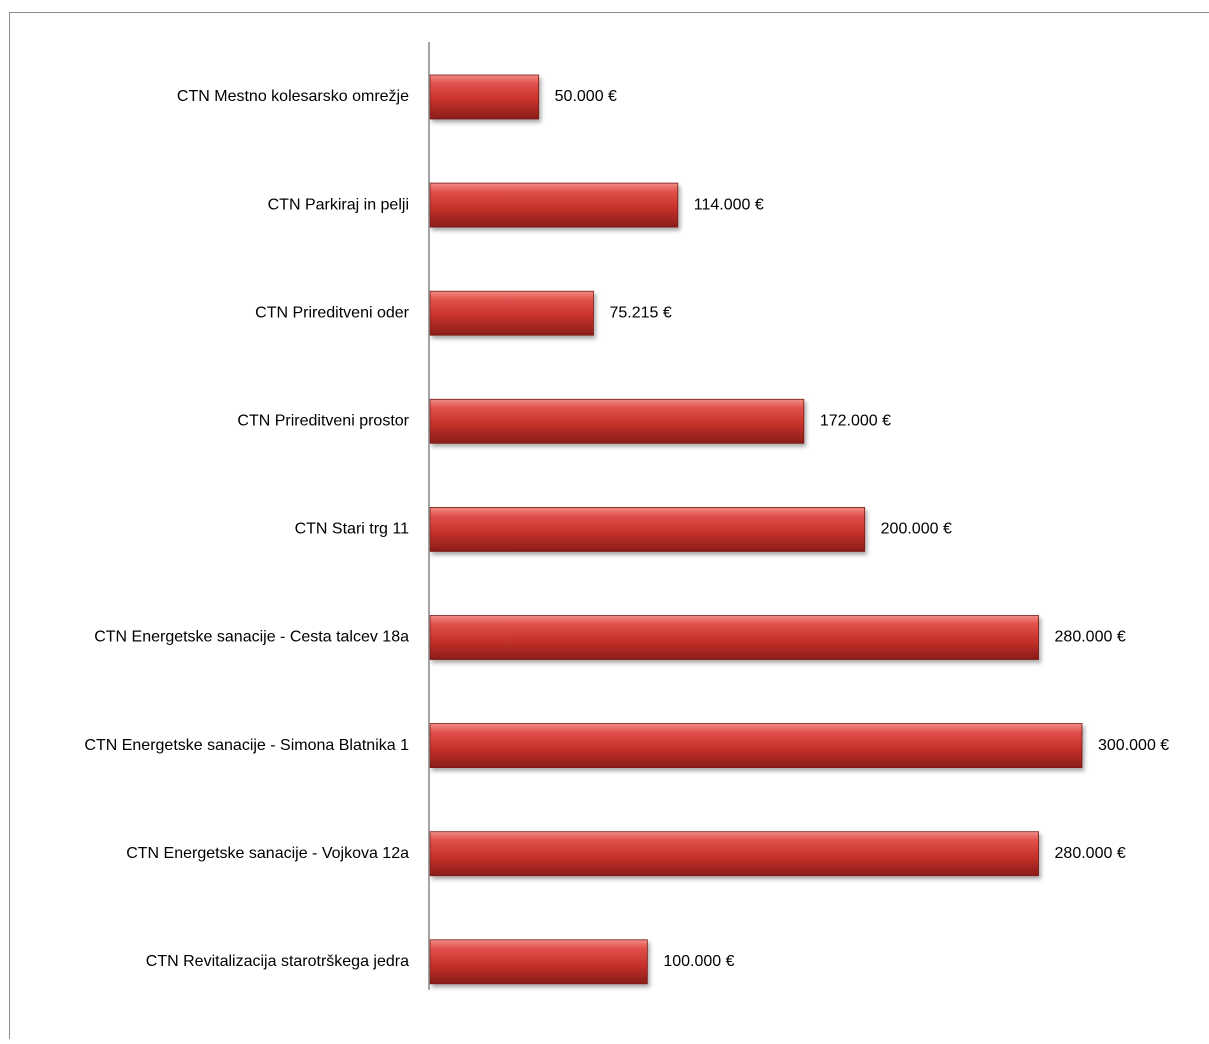 The image size is (1209, 1044). Describe the element at coordinates (855, 421) in the screenshot. I see `data-label: 172.000 €` at that location.